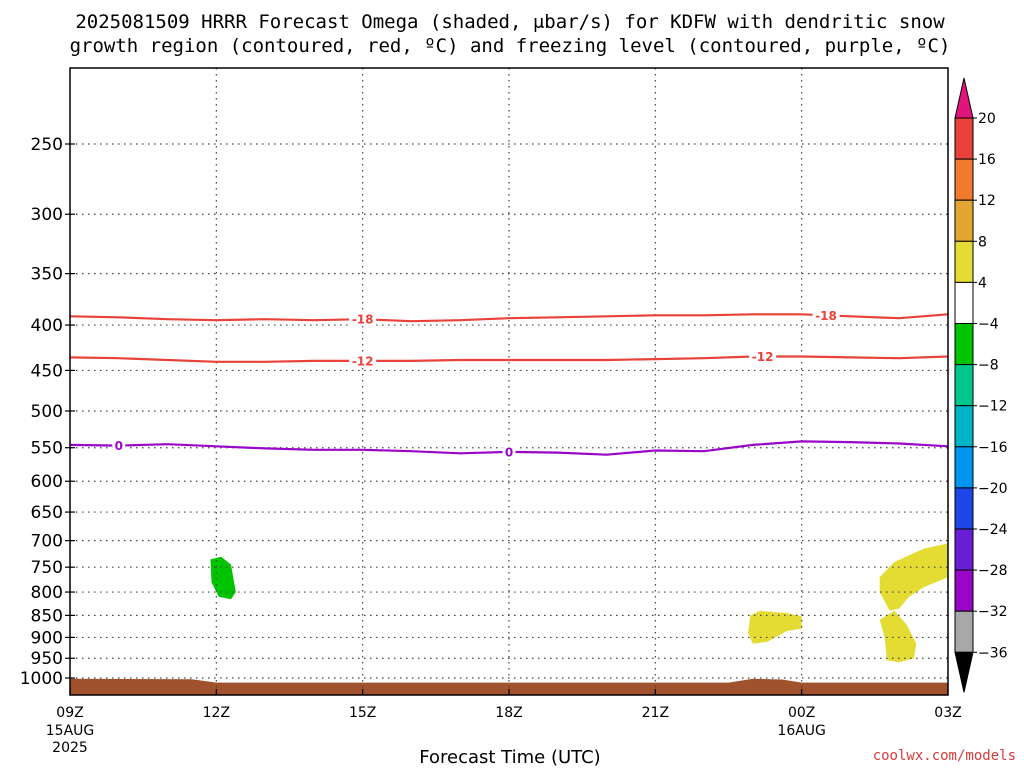 The height and width of the screenshot is (768, 1024). What do you see at coordinates (70, 731) in the screenshot?
I see `x-tick-date-label: 15AUG` at bounding box center [70, 731].